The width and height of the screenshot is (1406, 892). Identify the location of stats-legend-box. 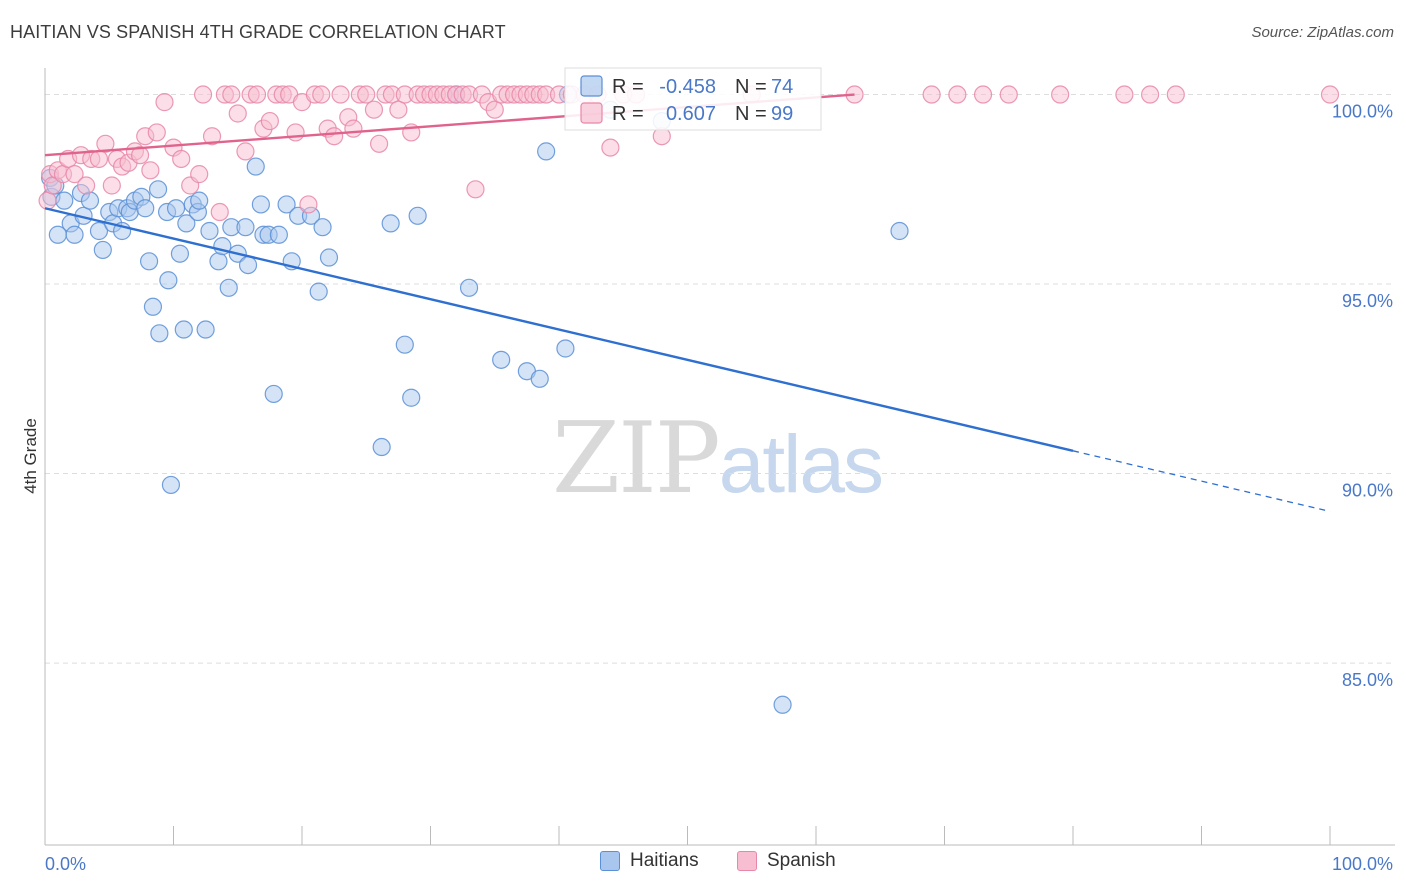
(693, 99).